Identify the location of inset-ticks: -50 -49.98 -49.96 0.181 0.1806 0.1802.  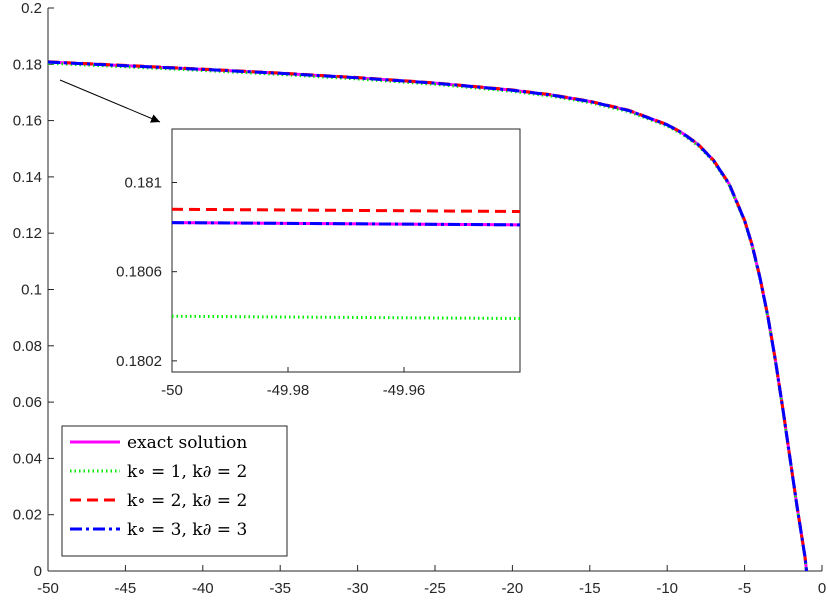
(270, 287).